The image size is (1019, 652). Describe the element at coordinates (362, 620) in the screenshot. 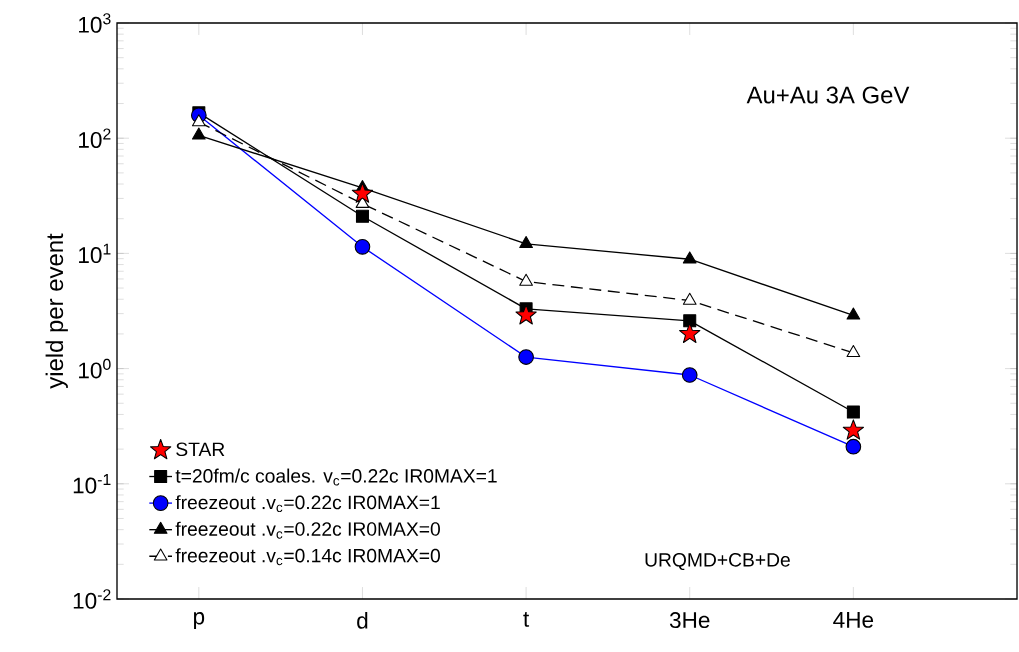

I see `x-tick-label: d` at that location.